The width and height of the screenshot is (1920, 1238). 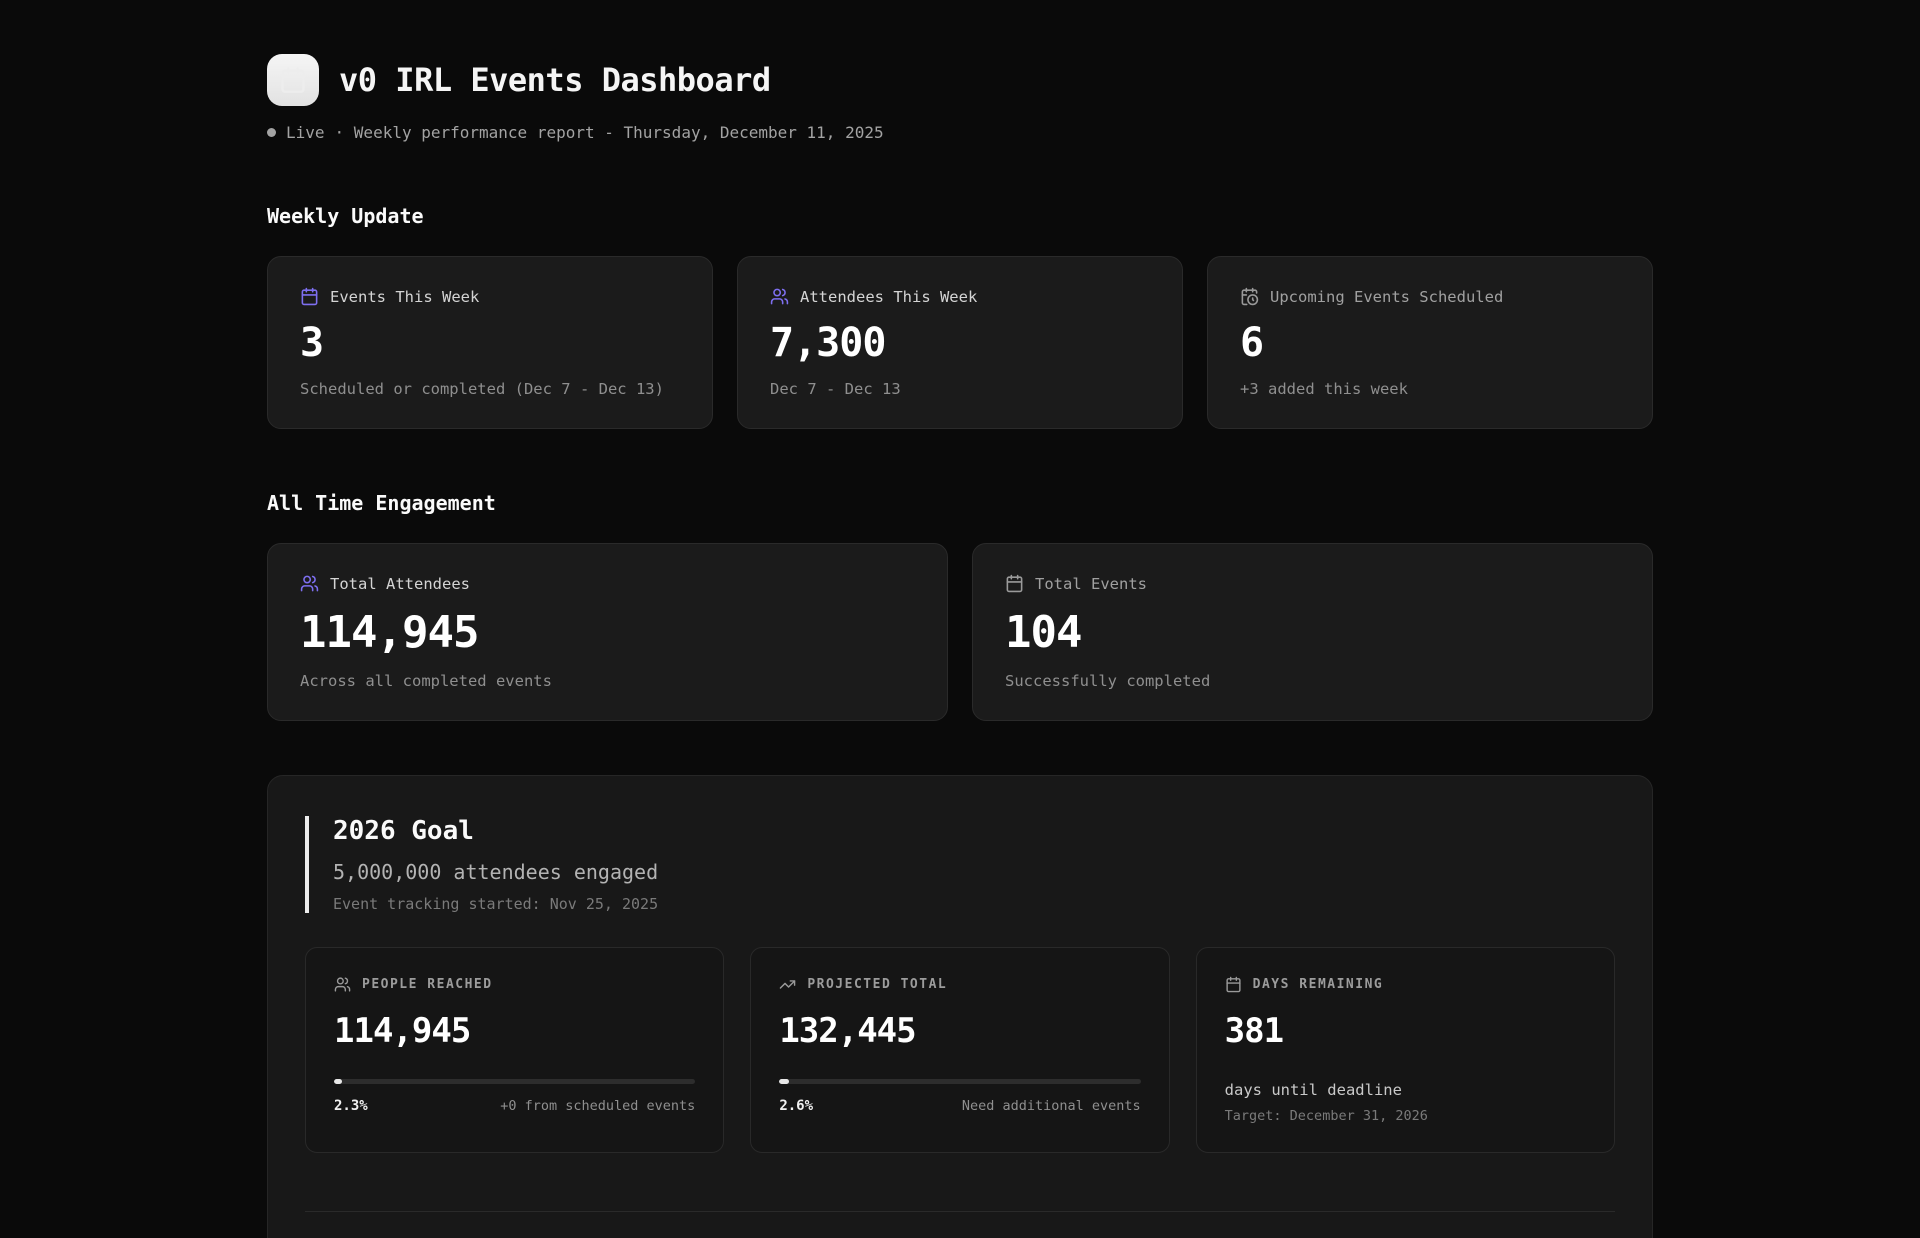 I want to click on card-value: 104, so click(x=1043, y=632).